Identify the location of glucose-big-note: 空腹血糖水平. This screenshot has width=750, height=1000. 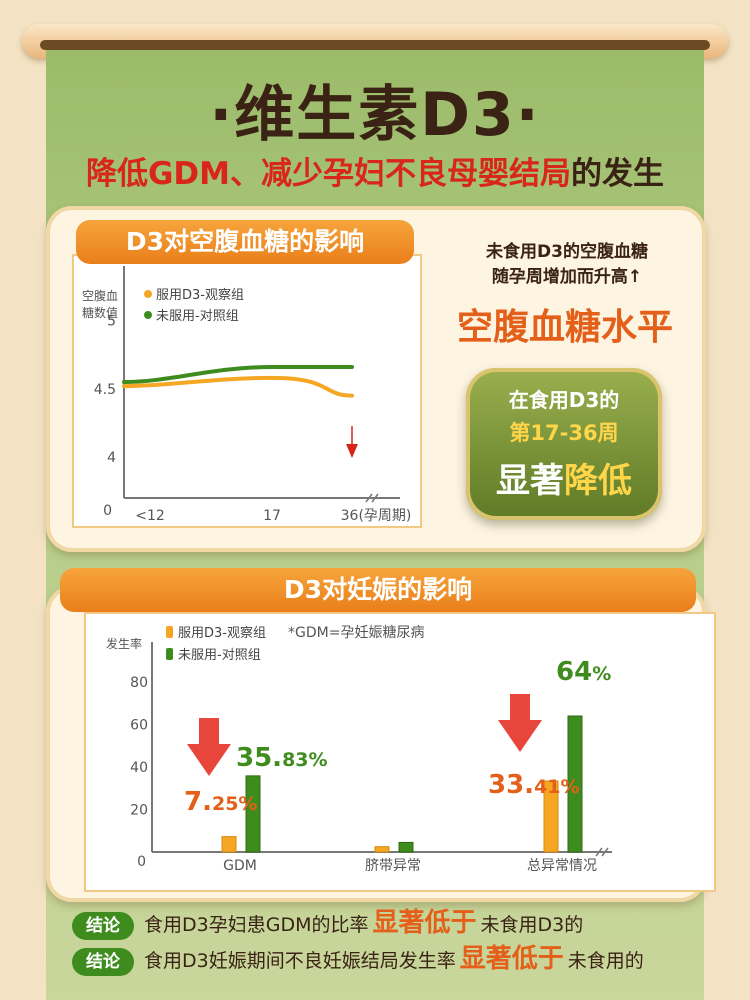
(564, 327).